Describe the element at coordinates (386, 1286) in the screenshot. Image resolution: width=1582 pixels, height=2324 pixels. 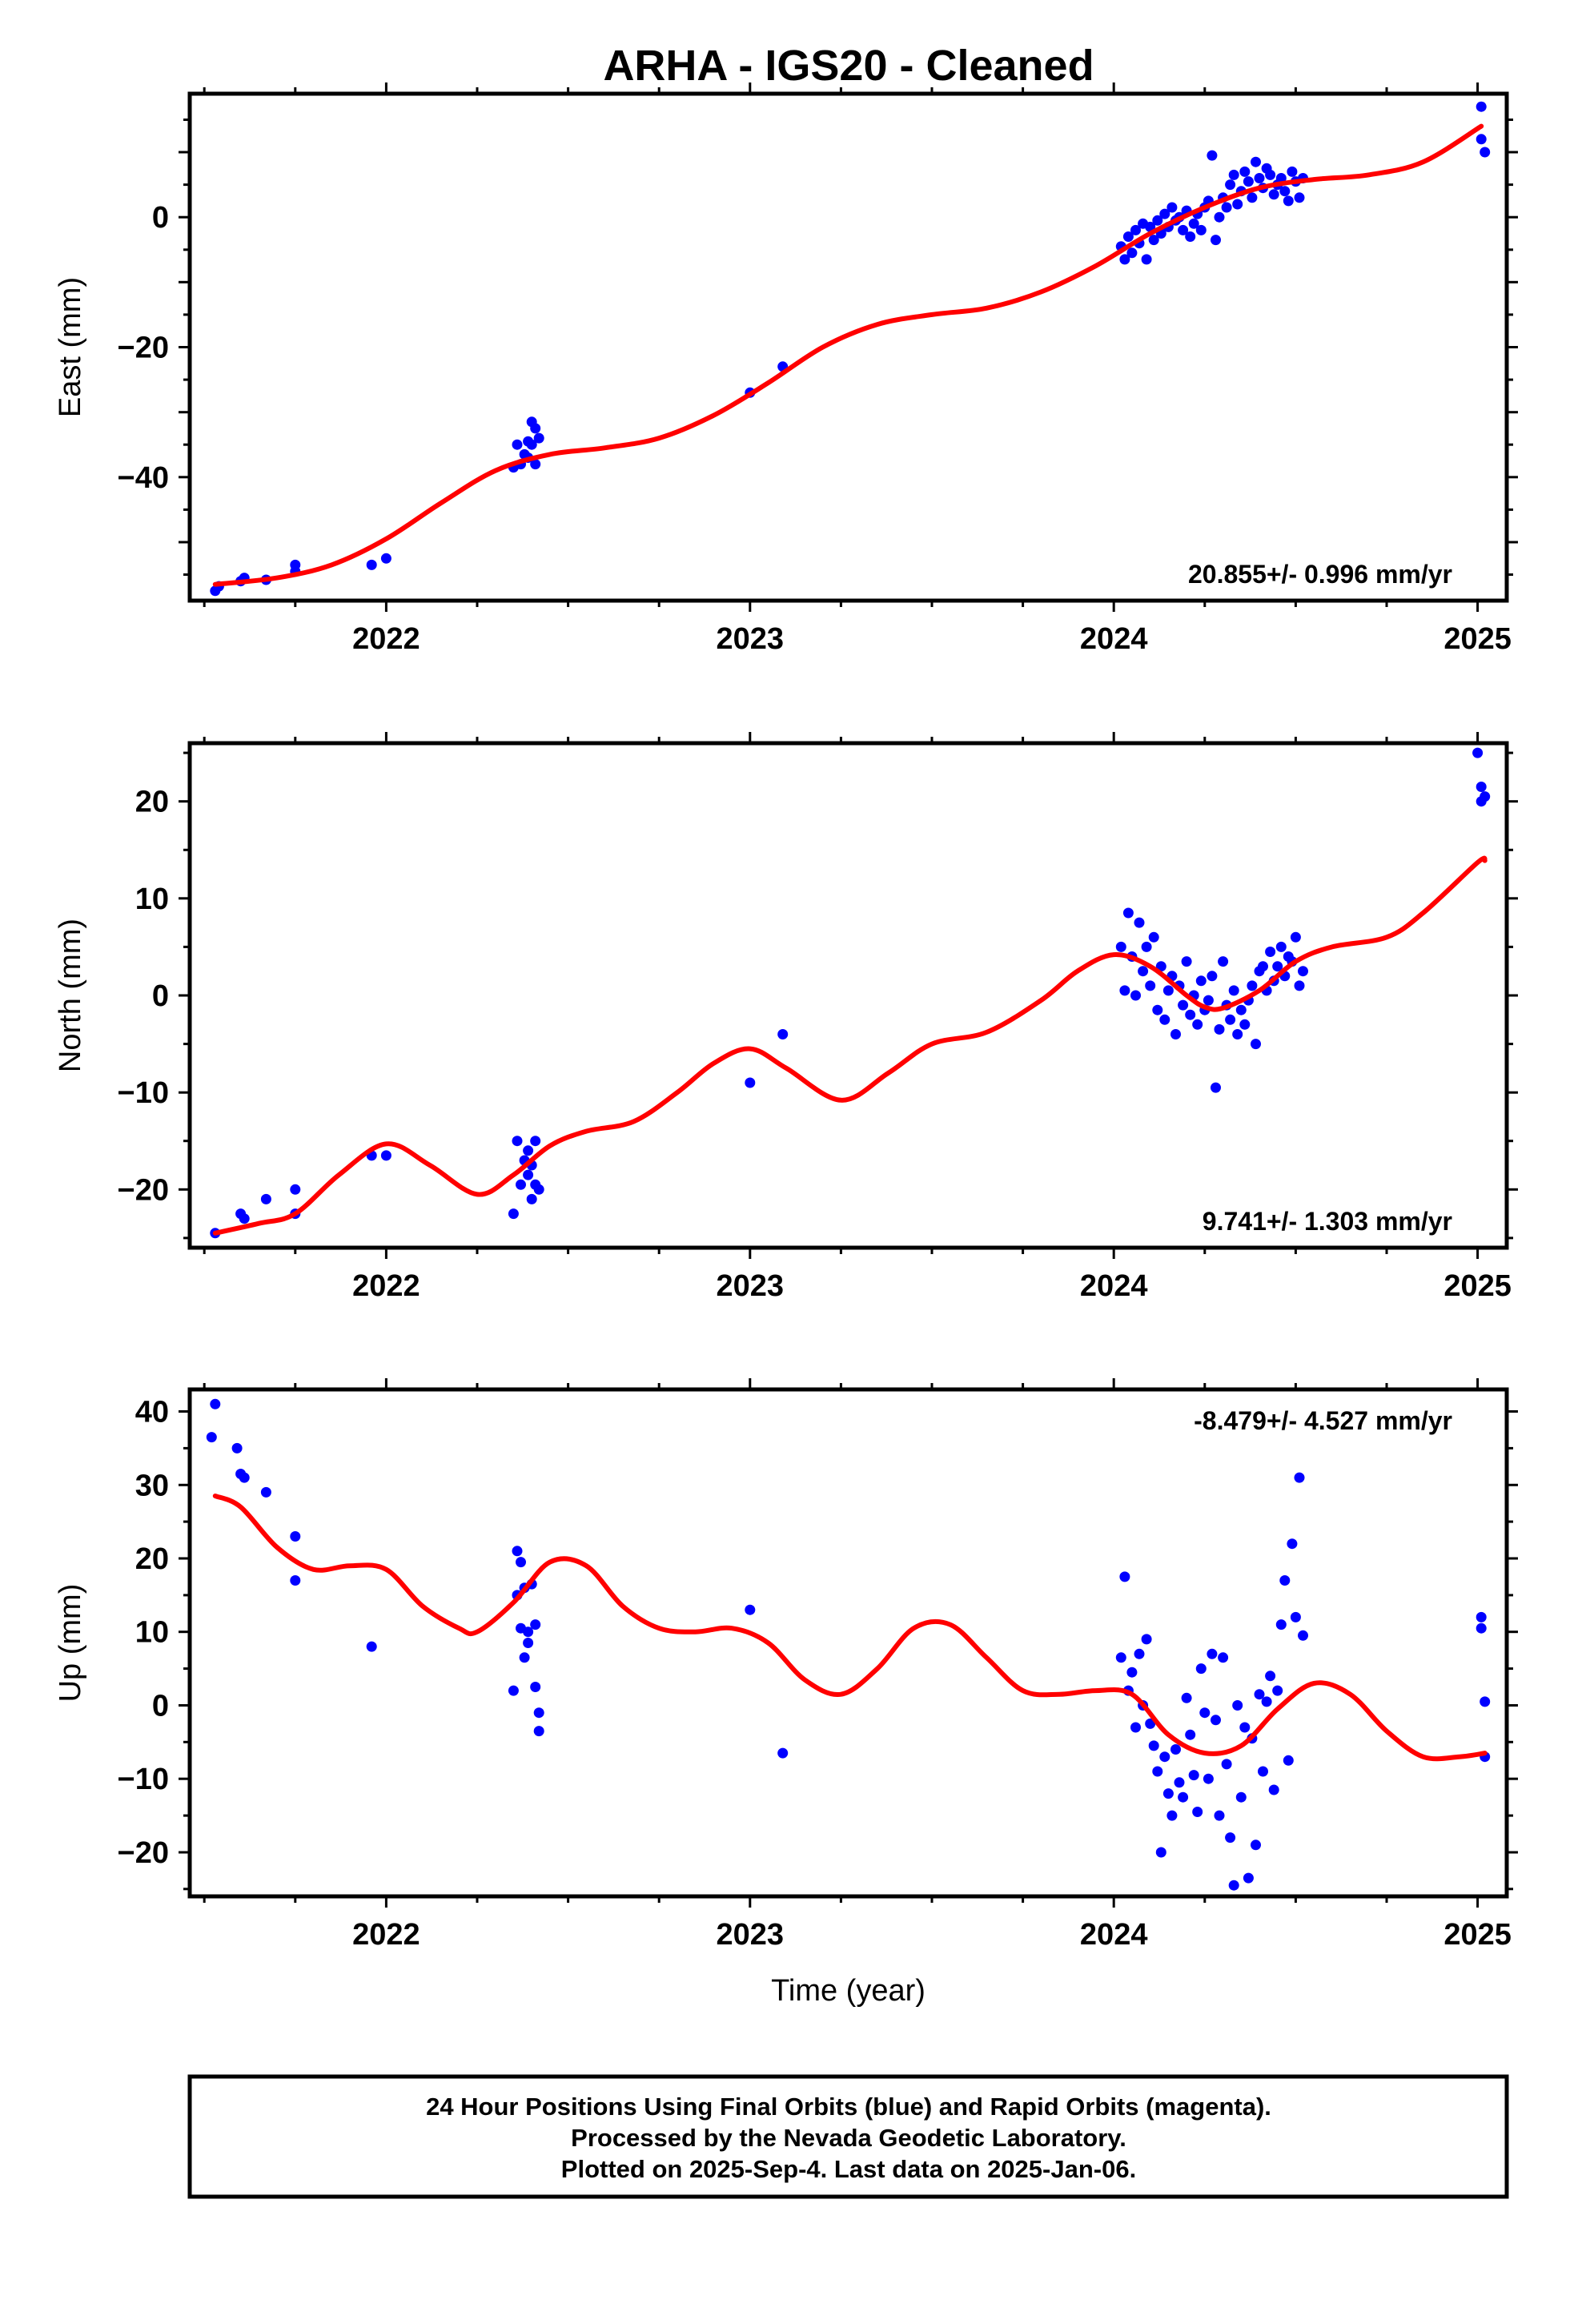
I see `north-x-tick-label: 2022` at that location.